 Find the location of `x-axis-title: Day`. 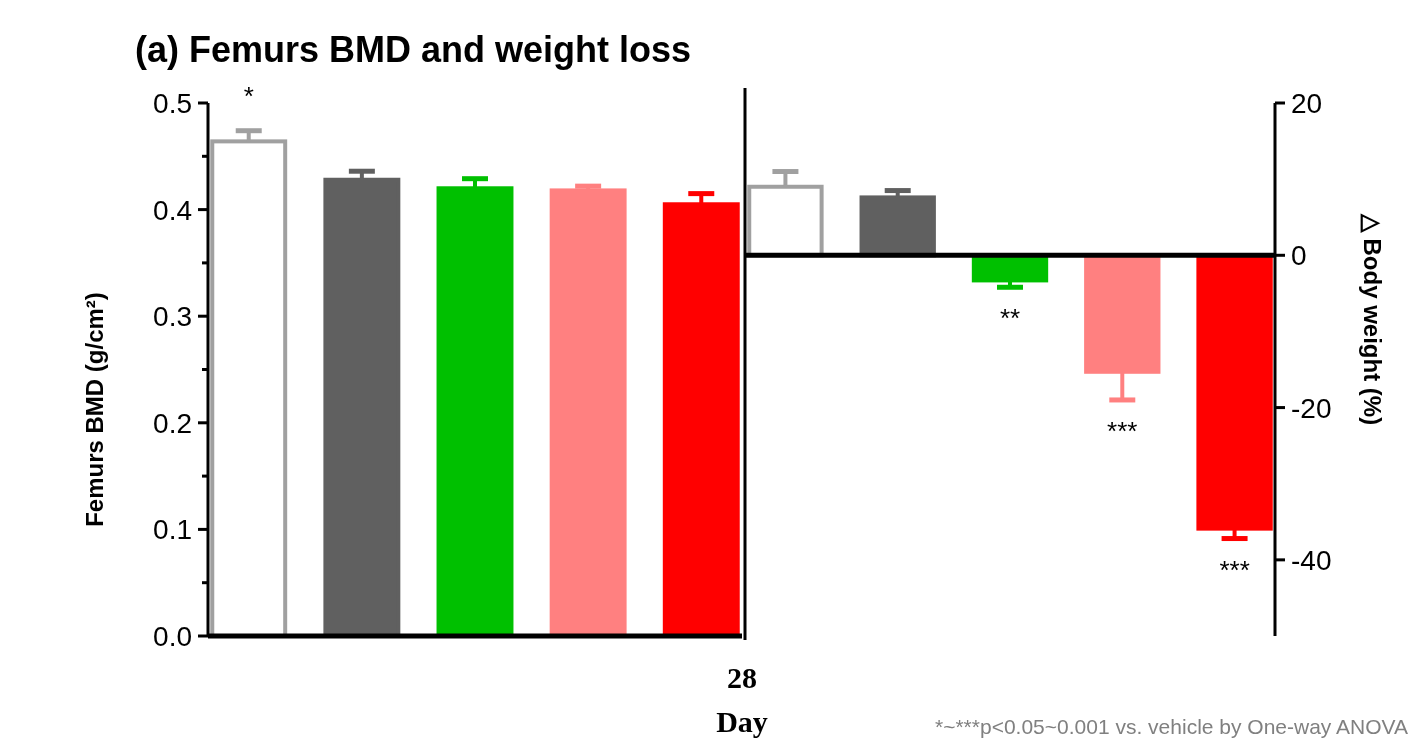

x-axis-title: Day is located at coordinates (742, 721).